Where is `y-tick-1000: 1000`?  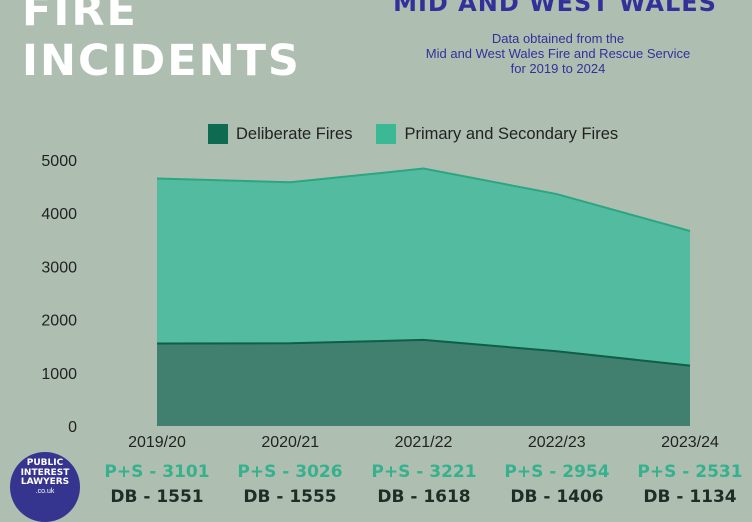
y-tick-1000: 1000 is located at coordinates (59, 374).